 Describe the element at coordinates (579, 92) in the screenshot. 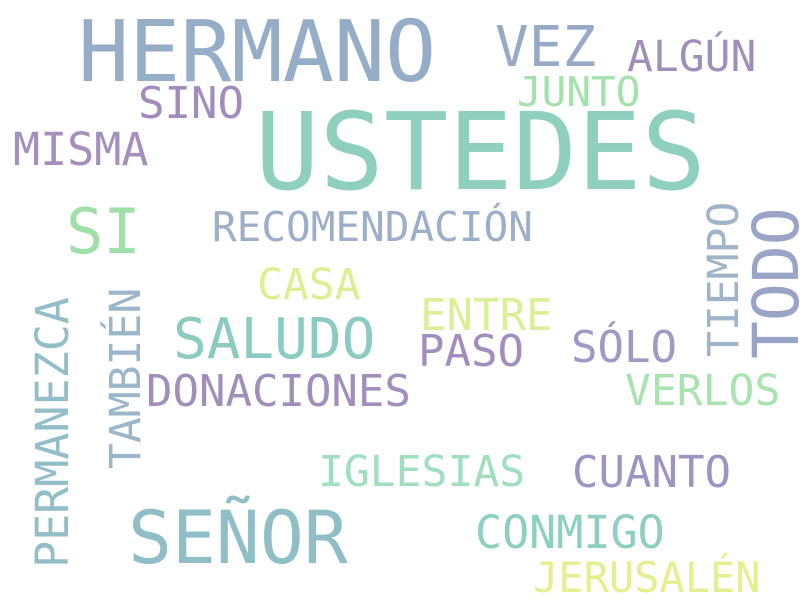

I see `word-junto: JUNTO` at that location.